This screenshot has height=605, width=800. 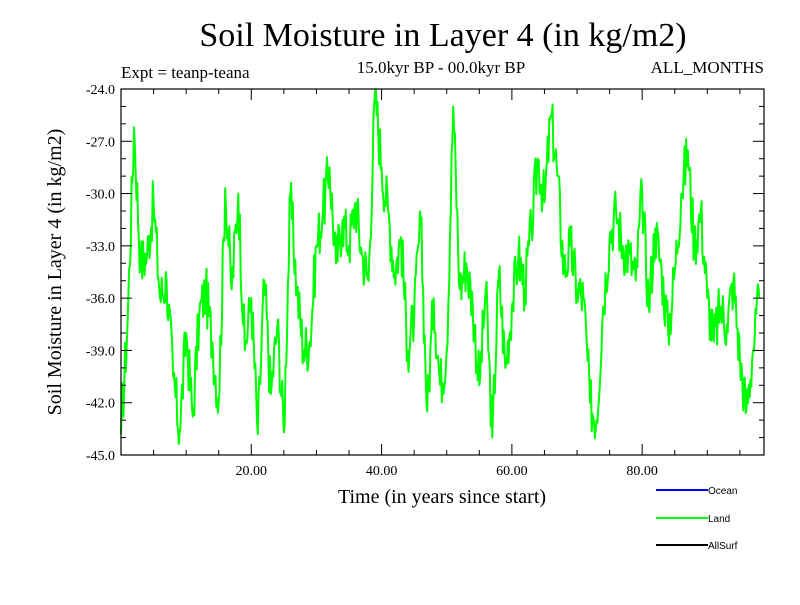 I want to click on time-range-label: 15.0kyr BP - 00.0kyr BP, so click(x=441, y=67).